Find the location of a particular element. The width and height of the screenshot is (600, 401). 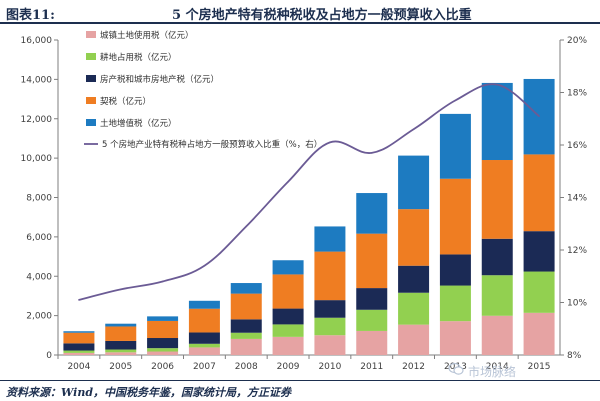

source-note: 资料来源：Wind，中国税务年鉴，国家统计局，方正证券 is located at coordinates (149, 392).